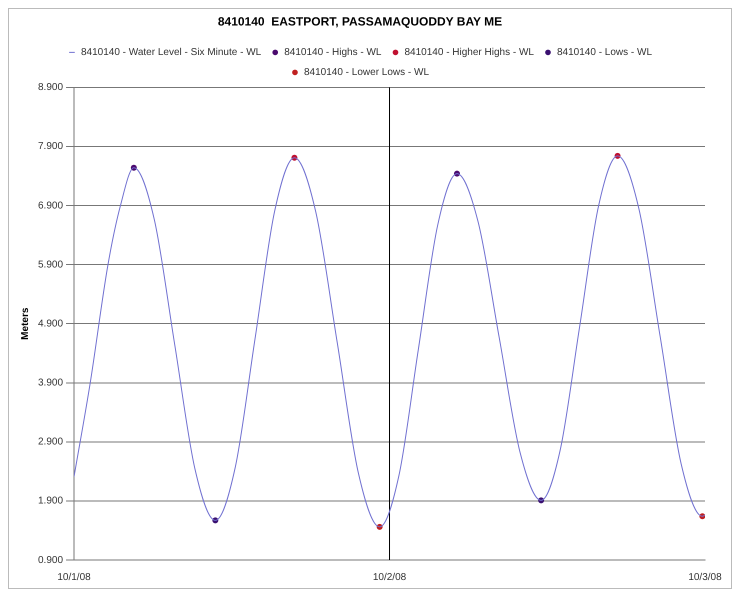 The image size is (740, 597). What do you see at coordinates (360, 21) in the screenshot?
I see `chart-title: 8410140 EASTPORT, PASSAMAQUODDY BAY ME` at bounding box center [360, 21].